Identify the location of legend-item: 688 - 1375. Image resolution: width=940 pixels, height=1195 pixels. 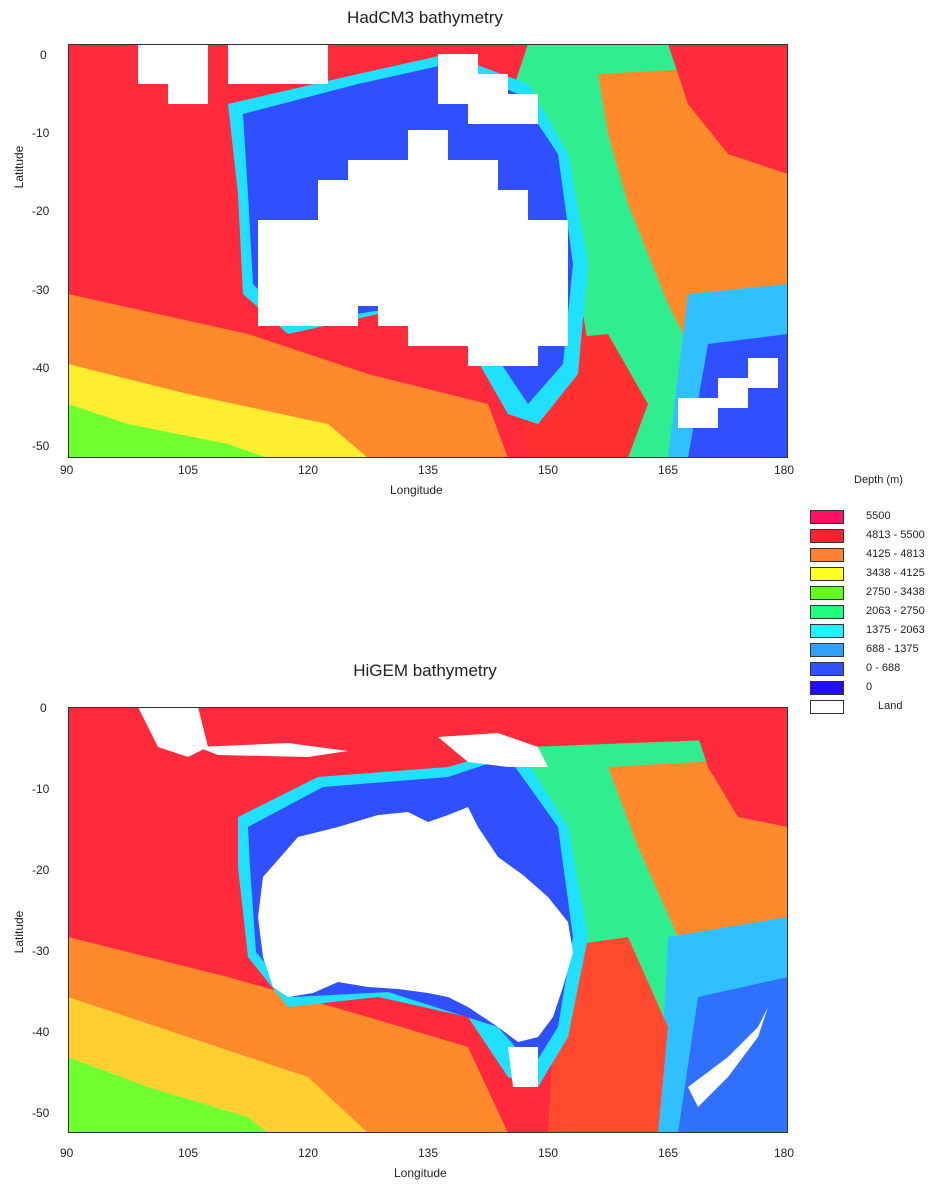
(875, 652).